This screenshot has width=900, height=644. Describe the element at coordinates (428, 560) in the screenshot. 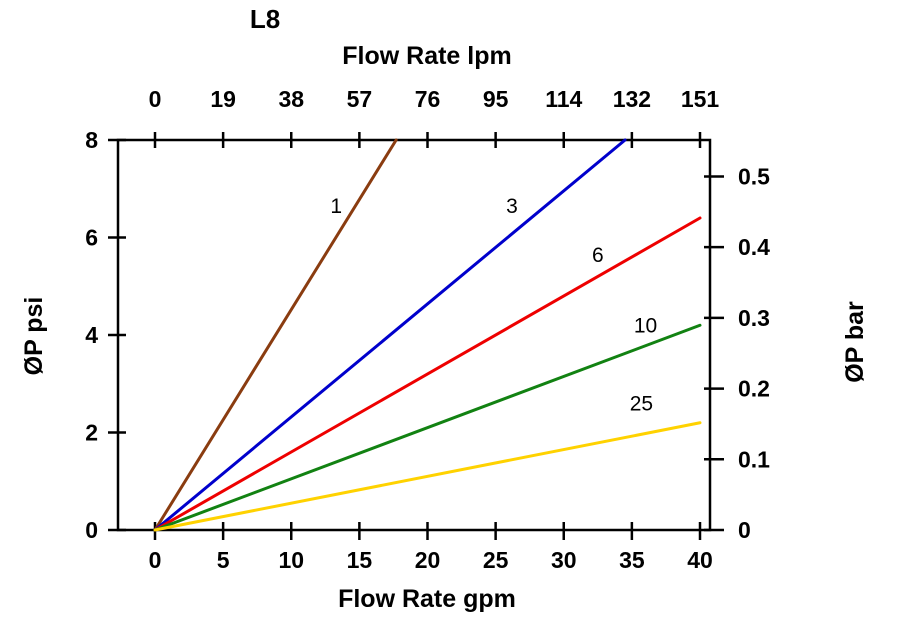

I see `bottom-axis-tick-label: 20` at that location.